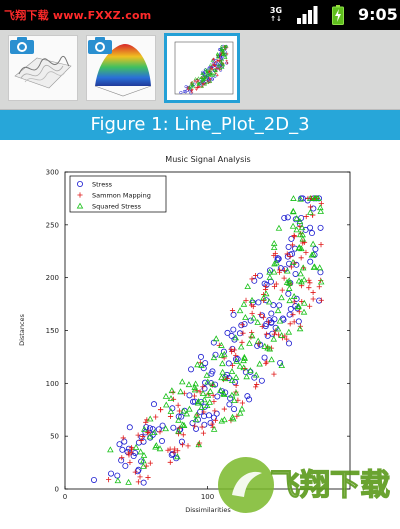 This screenshot has height=529, width=400. I want to click on scatter-plot-thumbnail, so click(202, 68).